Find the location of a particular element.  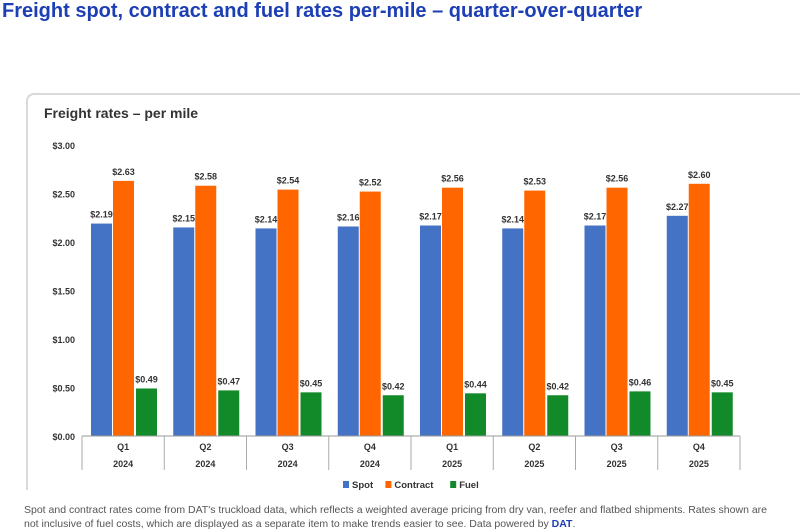

data-label: $2.58 is located at coordinates (205, 177).